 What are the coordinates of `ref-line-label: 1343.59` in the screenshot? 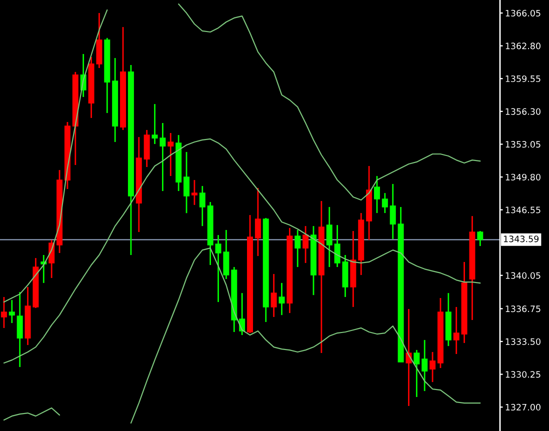 It's located at (521, 239).